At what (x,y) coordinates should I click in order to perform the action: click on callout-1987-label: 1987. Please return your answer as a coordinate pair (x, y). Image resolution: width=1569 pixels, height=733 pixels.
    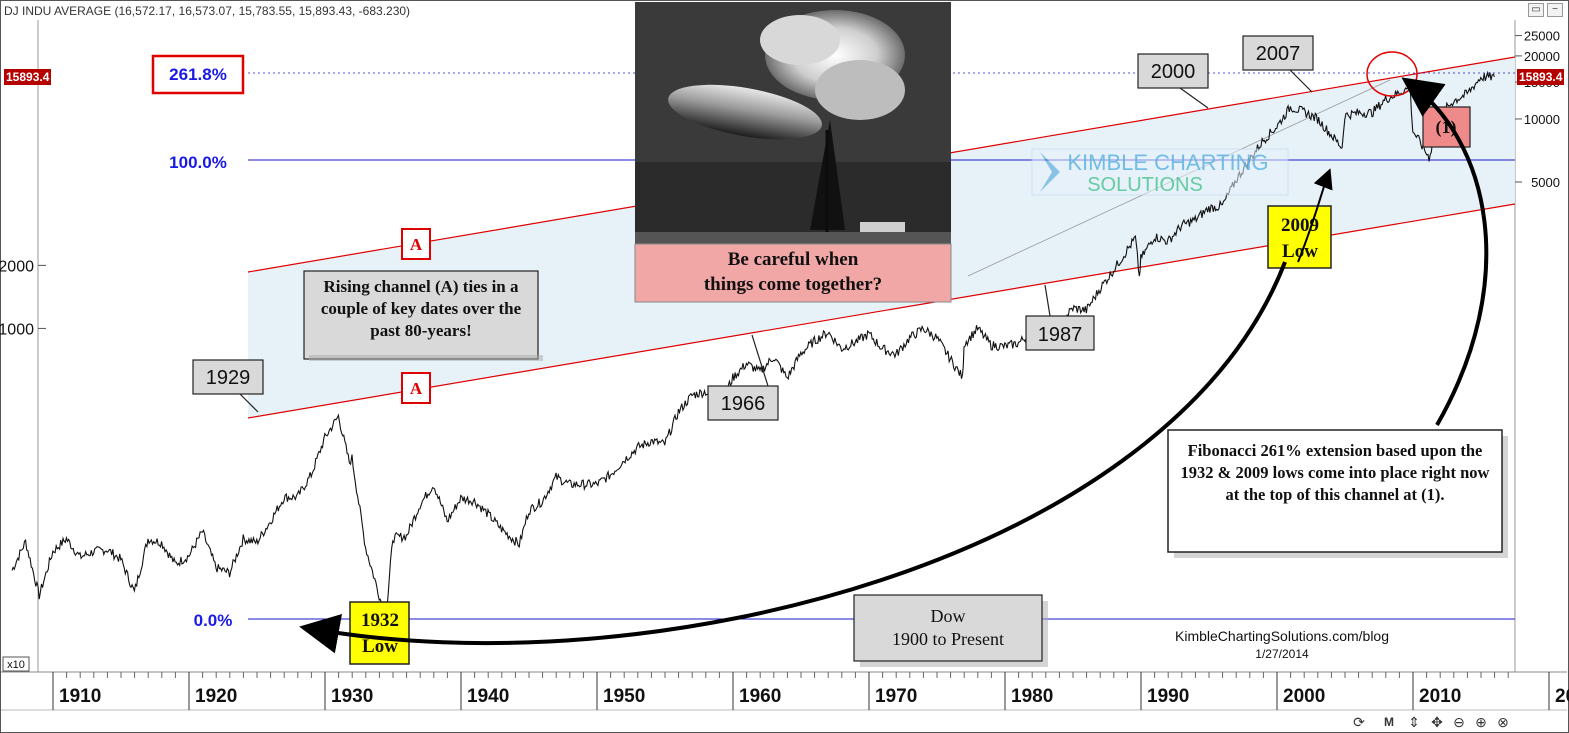
    Looking at the image, I should click on (1060, 335).